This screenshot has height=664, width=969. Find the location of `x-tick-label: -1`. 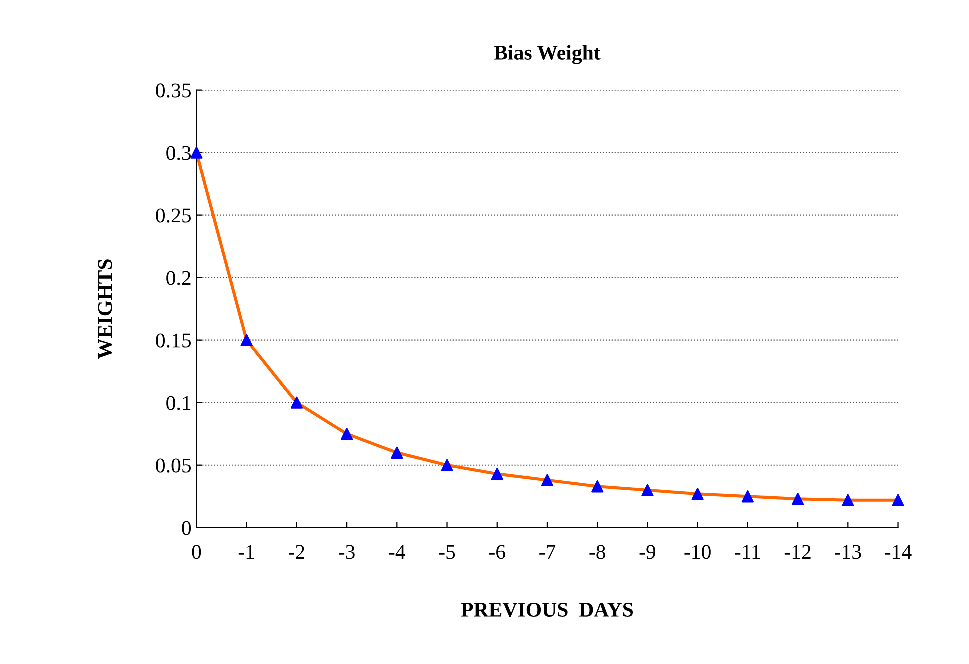

x-tick-label: -1 is located at coordinates (246, 552).